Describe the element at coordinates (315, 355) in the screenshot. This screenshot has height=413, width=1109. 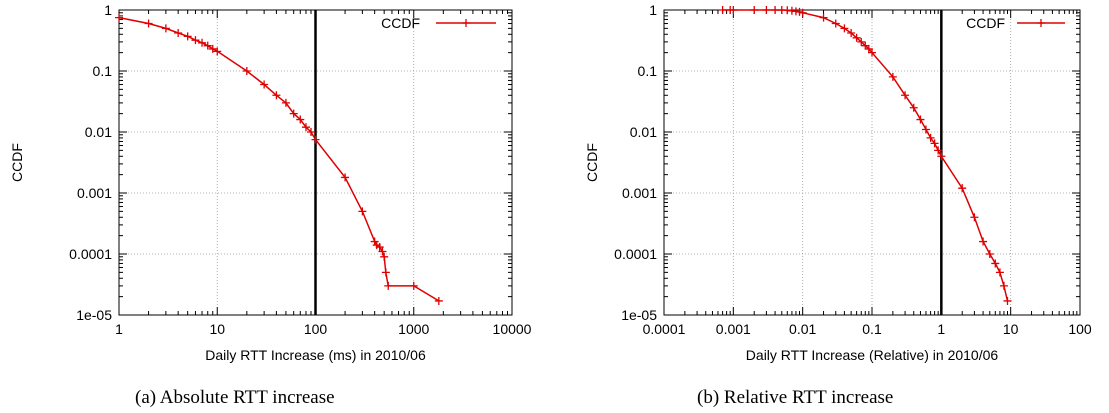
I see `x-axis-label: Daily RTT Increase (ms) in 2010/06` at that location.